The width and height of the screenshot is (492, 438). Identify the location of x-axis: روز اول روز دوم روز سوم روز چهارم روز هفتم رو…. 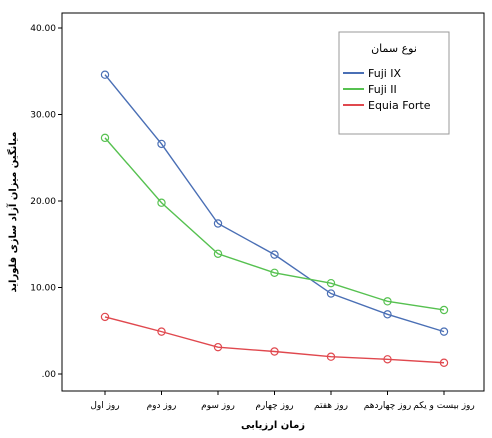
(282, 401).